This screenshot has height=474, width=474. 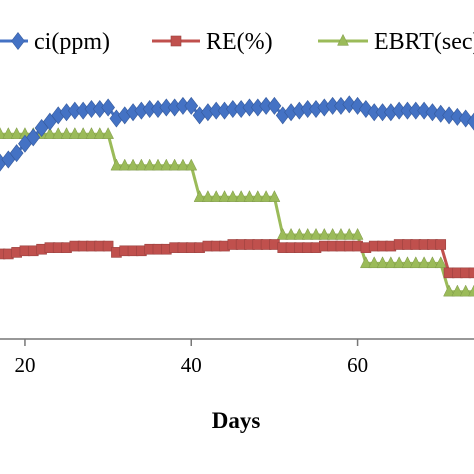 I want to click on x-tick-label: 40, so click(x=191, y=365).